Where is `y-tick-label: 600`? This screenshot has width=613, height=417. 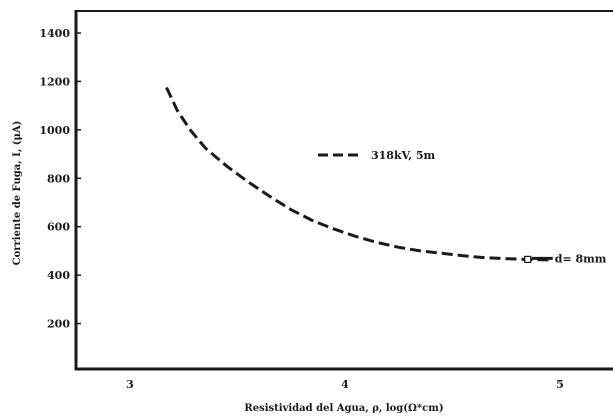
y-tick-label: 600 is located at coordinates (58, 227).